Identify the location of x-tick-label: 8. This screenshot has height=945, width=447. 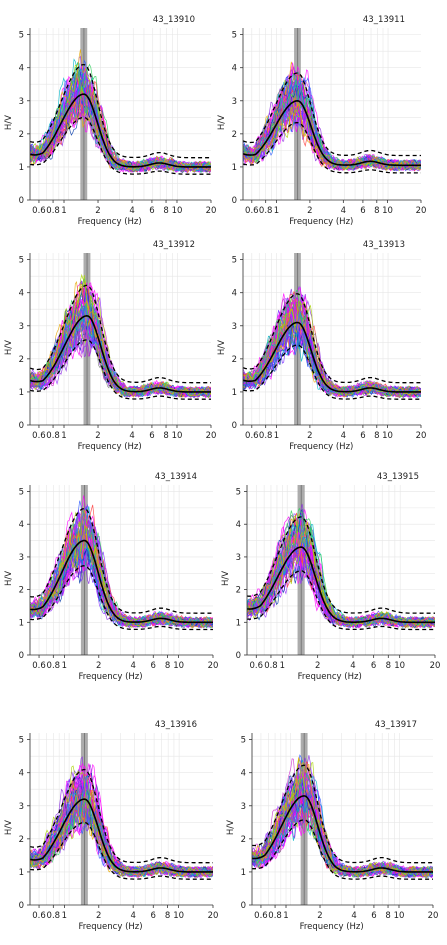
(387, 916).